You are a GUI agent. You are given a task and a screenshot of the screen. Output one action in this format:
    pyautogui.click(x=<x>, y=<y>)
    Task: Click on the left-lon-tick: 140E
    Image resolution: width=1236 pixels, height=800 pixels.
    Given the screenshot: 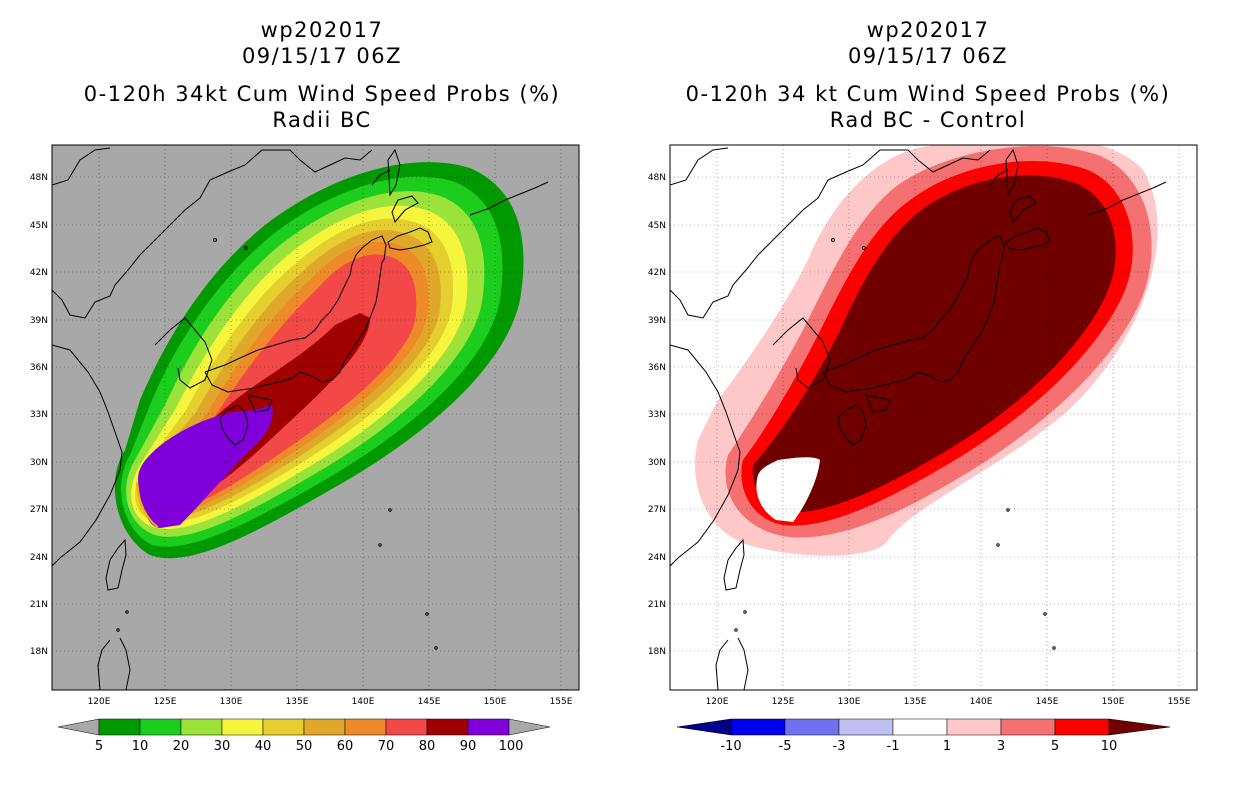 What is the action you would take?
    pyautogui.click(x=363, y=702)
    